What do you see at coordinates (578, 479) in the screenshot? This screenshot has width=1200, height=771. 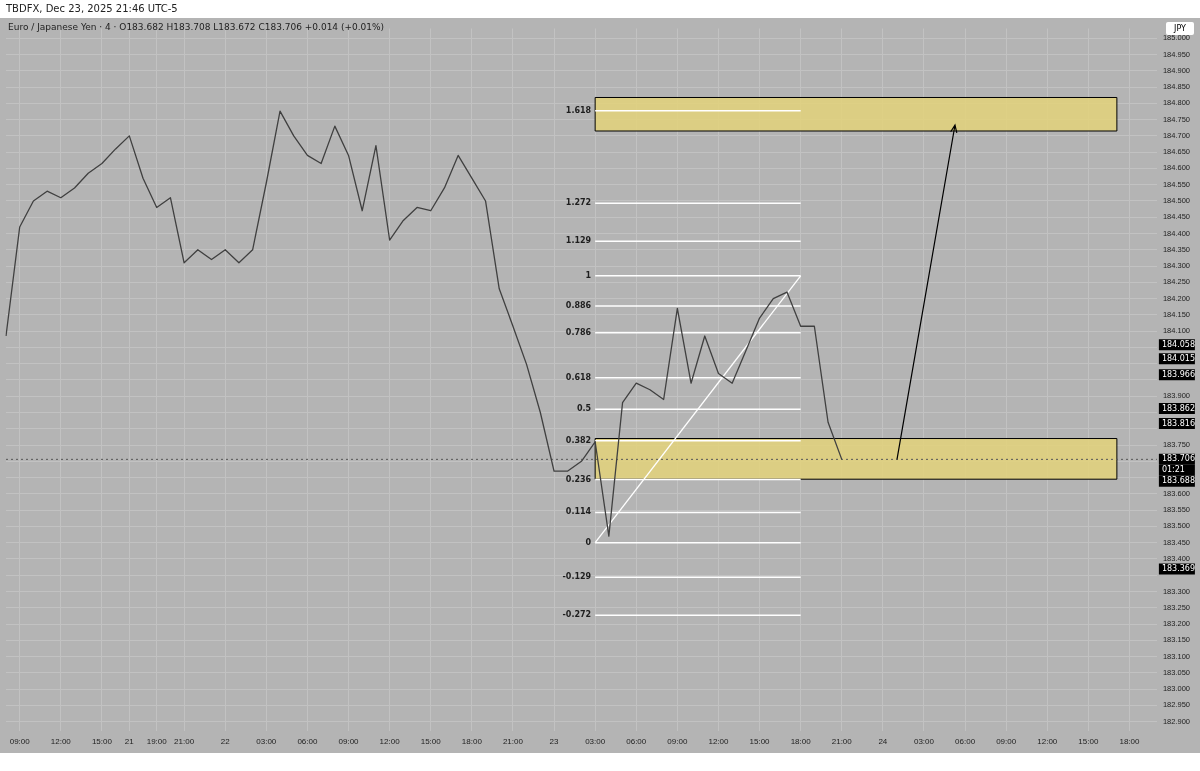 I see `annotation: 0.236` at bounding box center [578, 479].